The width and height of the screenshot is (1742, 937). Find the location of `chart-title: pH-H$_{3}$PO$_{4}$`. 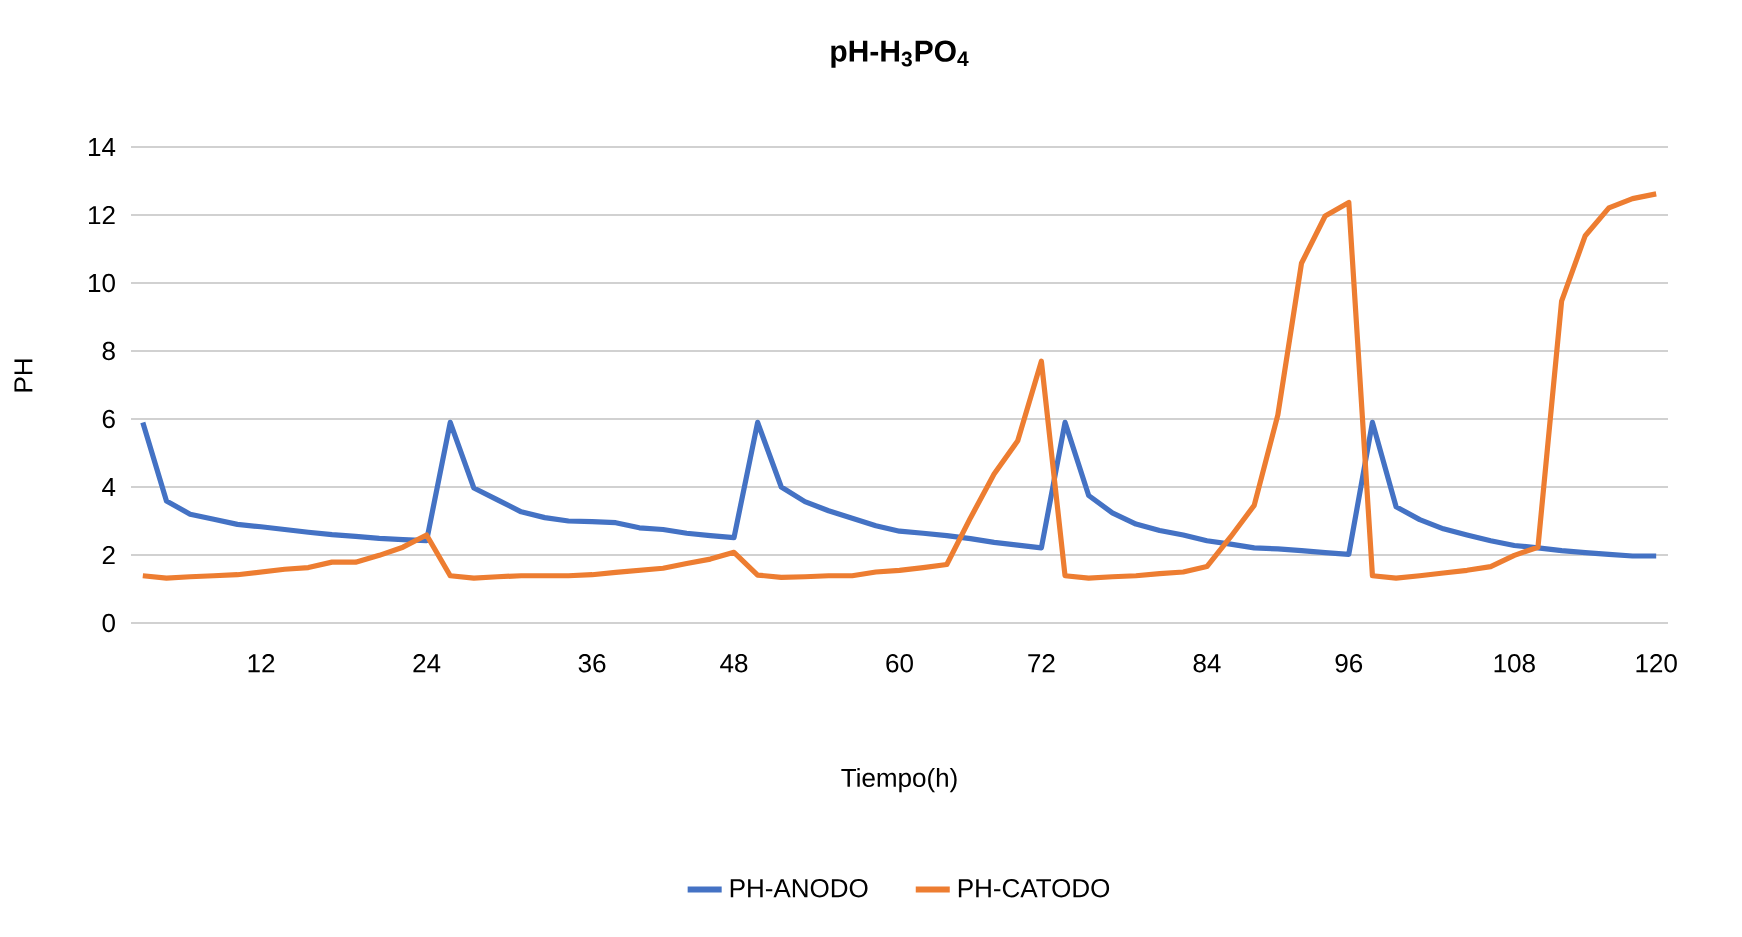

chart-title: pH-H$_{3}$PO$_{4}$ is located at coordinates (900, 54).